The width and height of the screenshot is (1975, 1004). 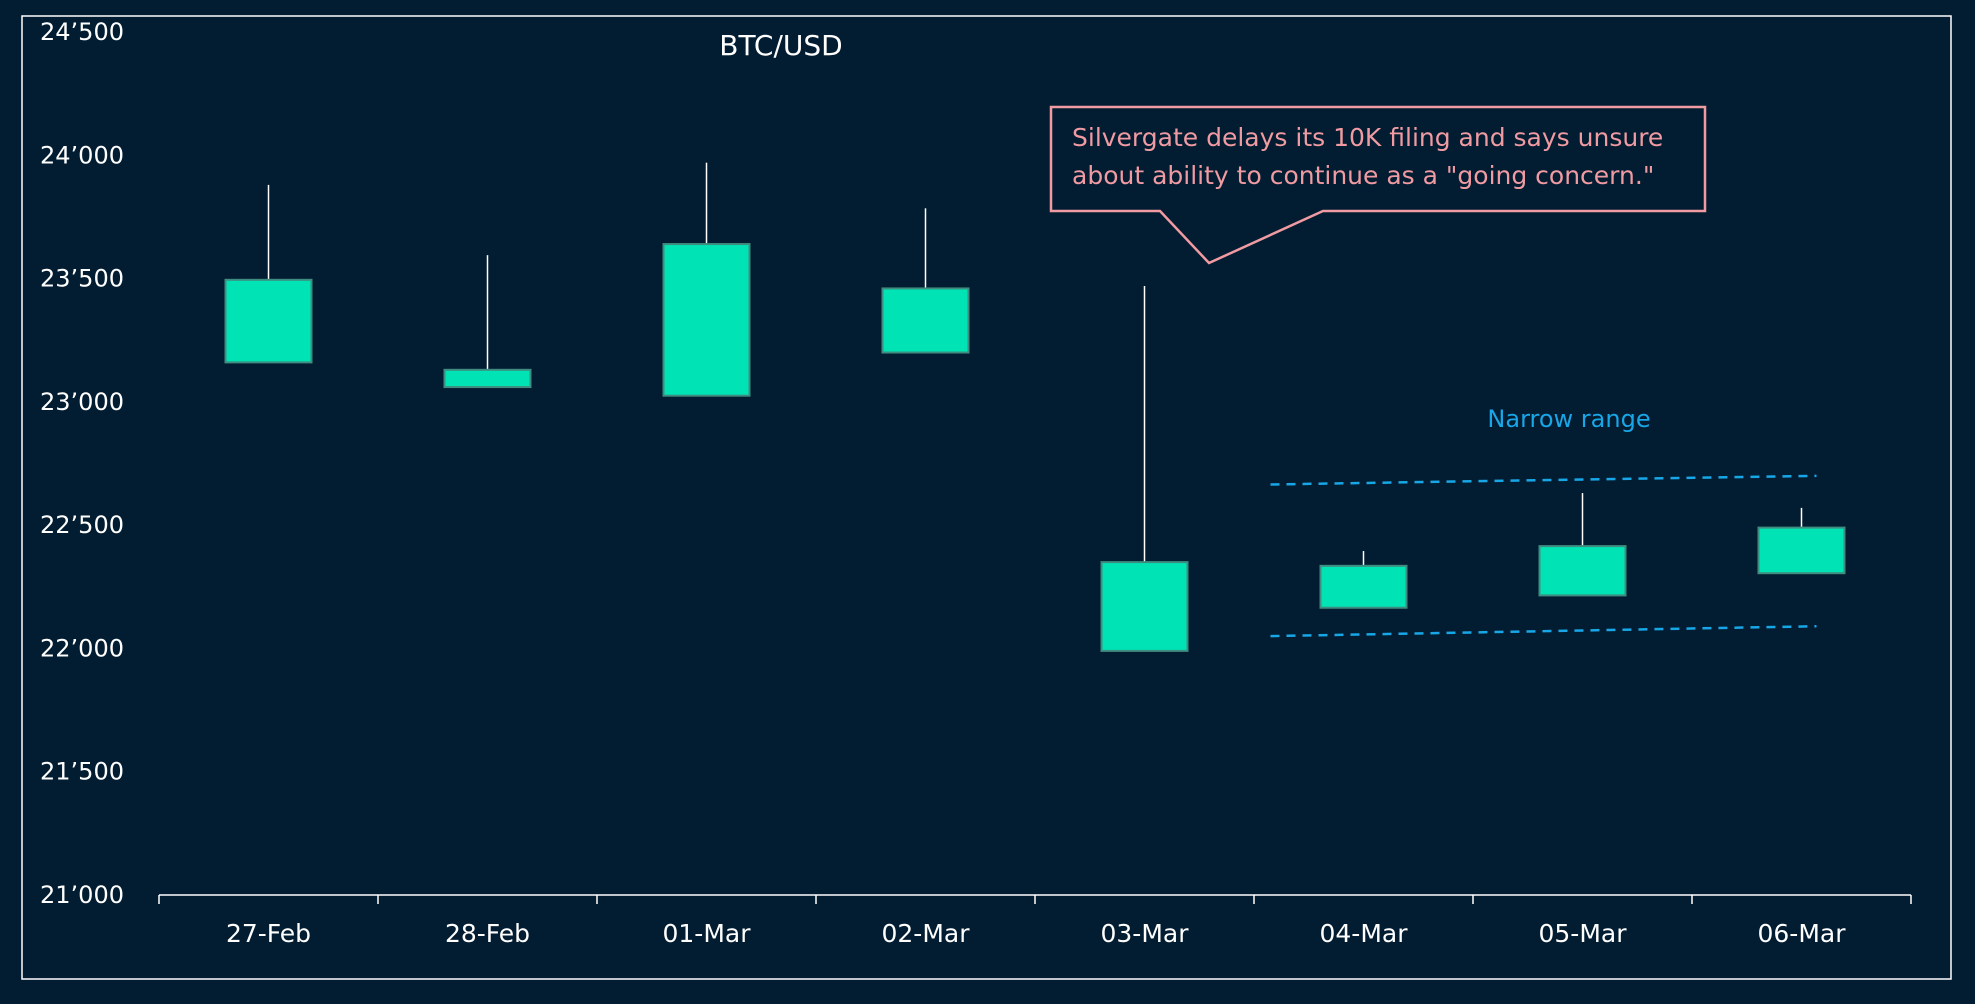 What do you see at coordinates (82, 648) in the screenshot?
I see `y-tick-label: 22’000` at bounding box center [82, 648].